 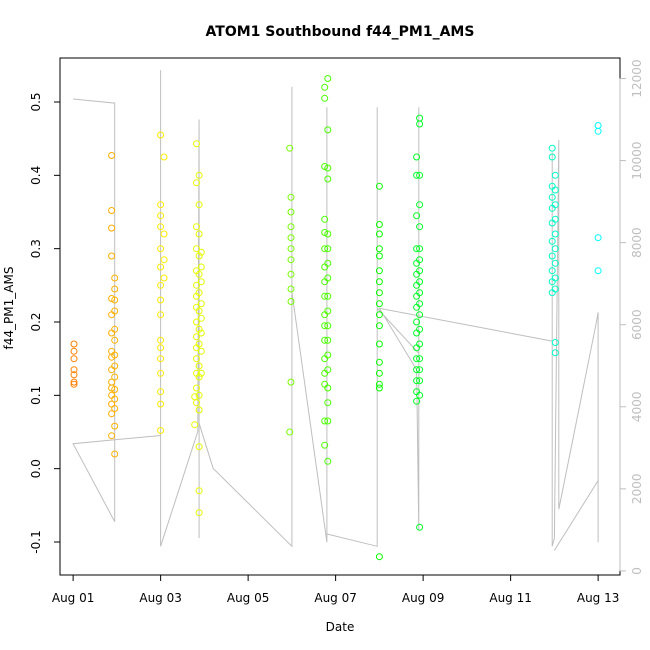 What do you see at coordinates (36, 395) in the screenshot?
I see `y-tick-label: 0.1` at bounding box center [36, 395].